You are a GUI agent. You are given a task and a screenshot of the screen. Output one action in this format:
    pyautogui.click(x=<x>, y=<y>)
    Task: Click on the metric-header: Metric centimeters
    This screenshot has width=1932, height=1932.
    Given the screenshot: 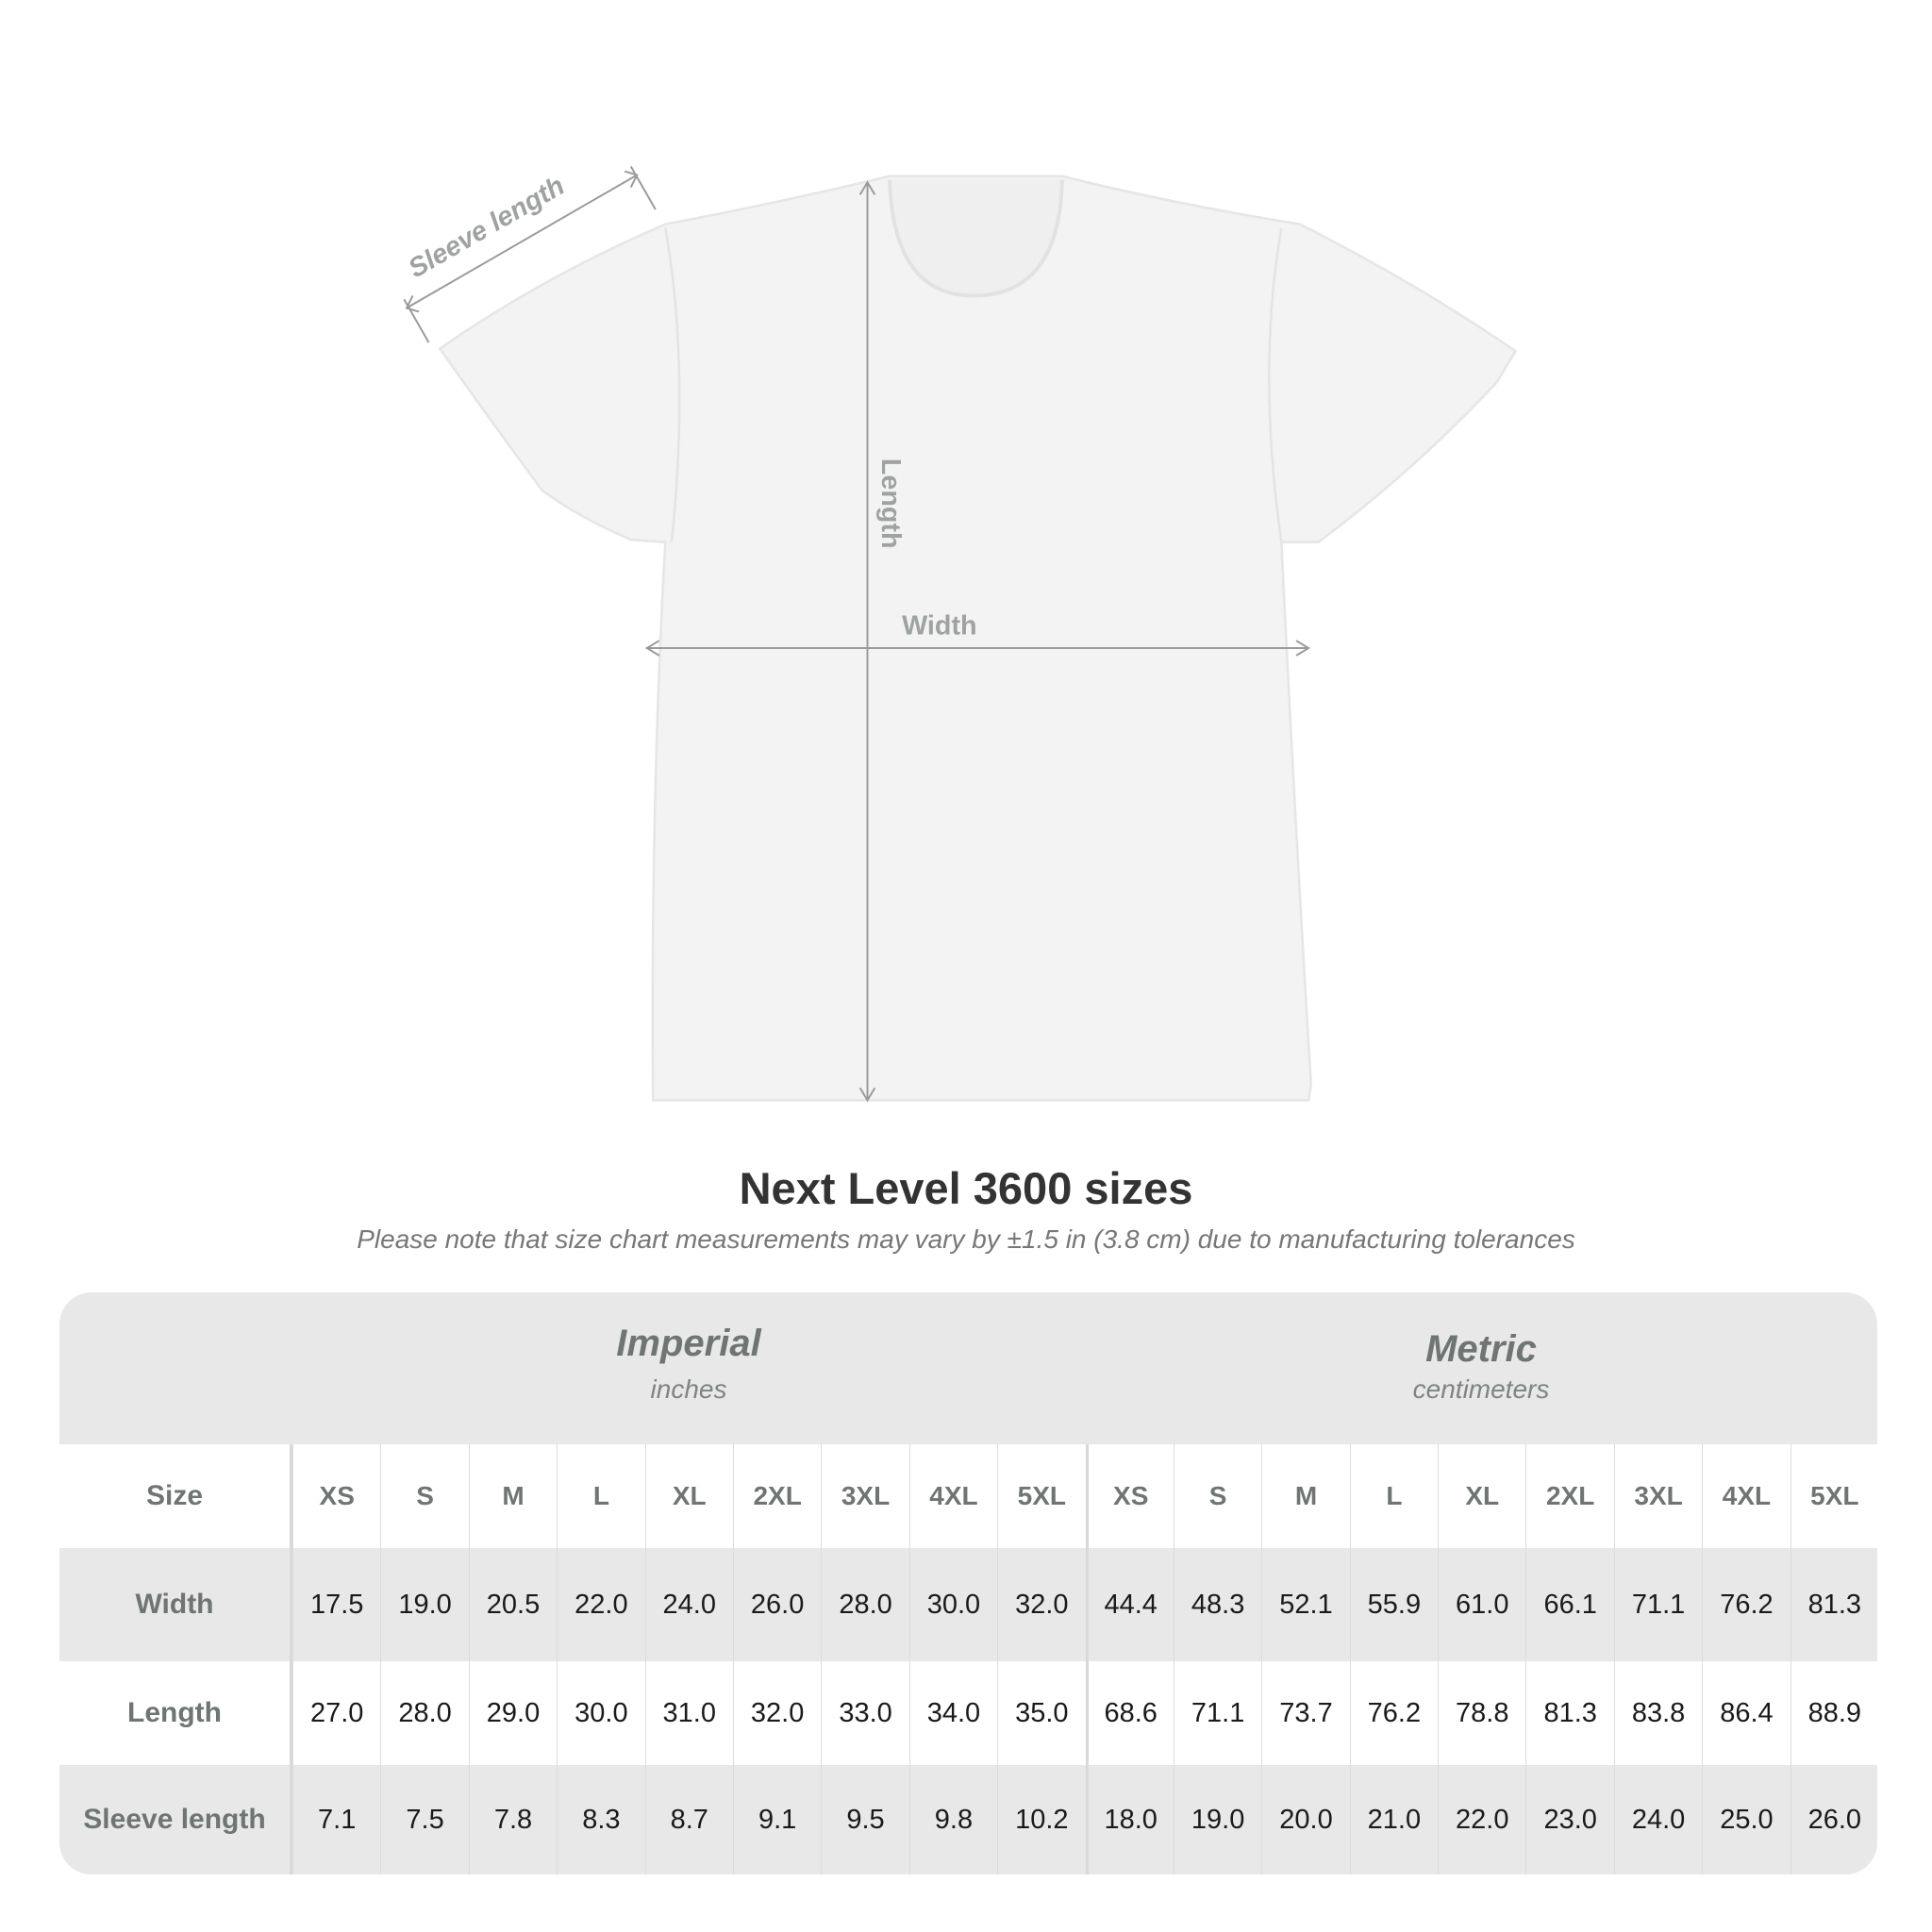 What is the action you would take?
    pyautogui.click(x=1481, y=1368)
    